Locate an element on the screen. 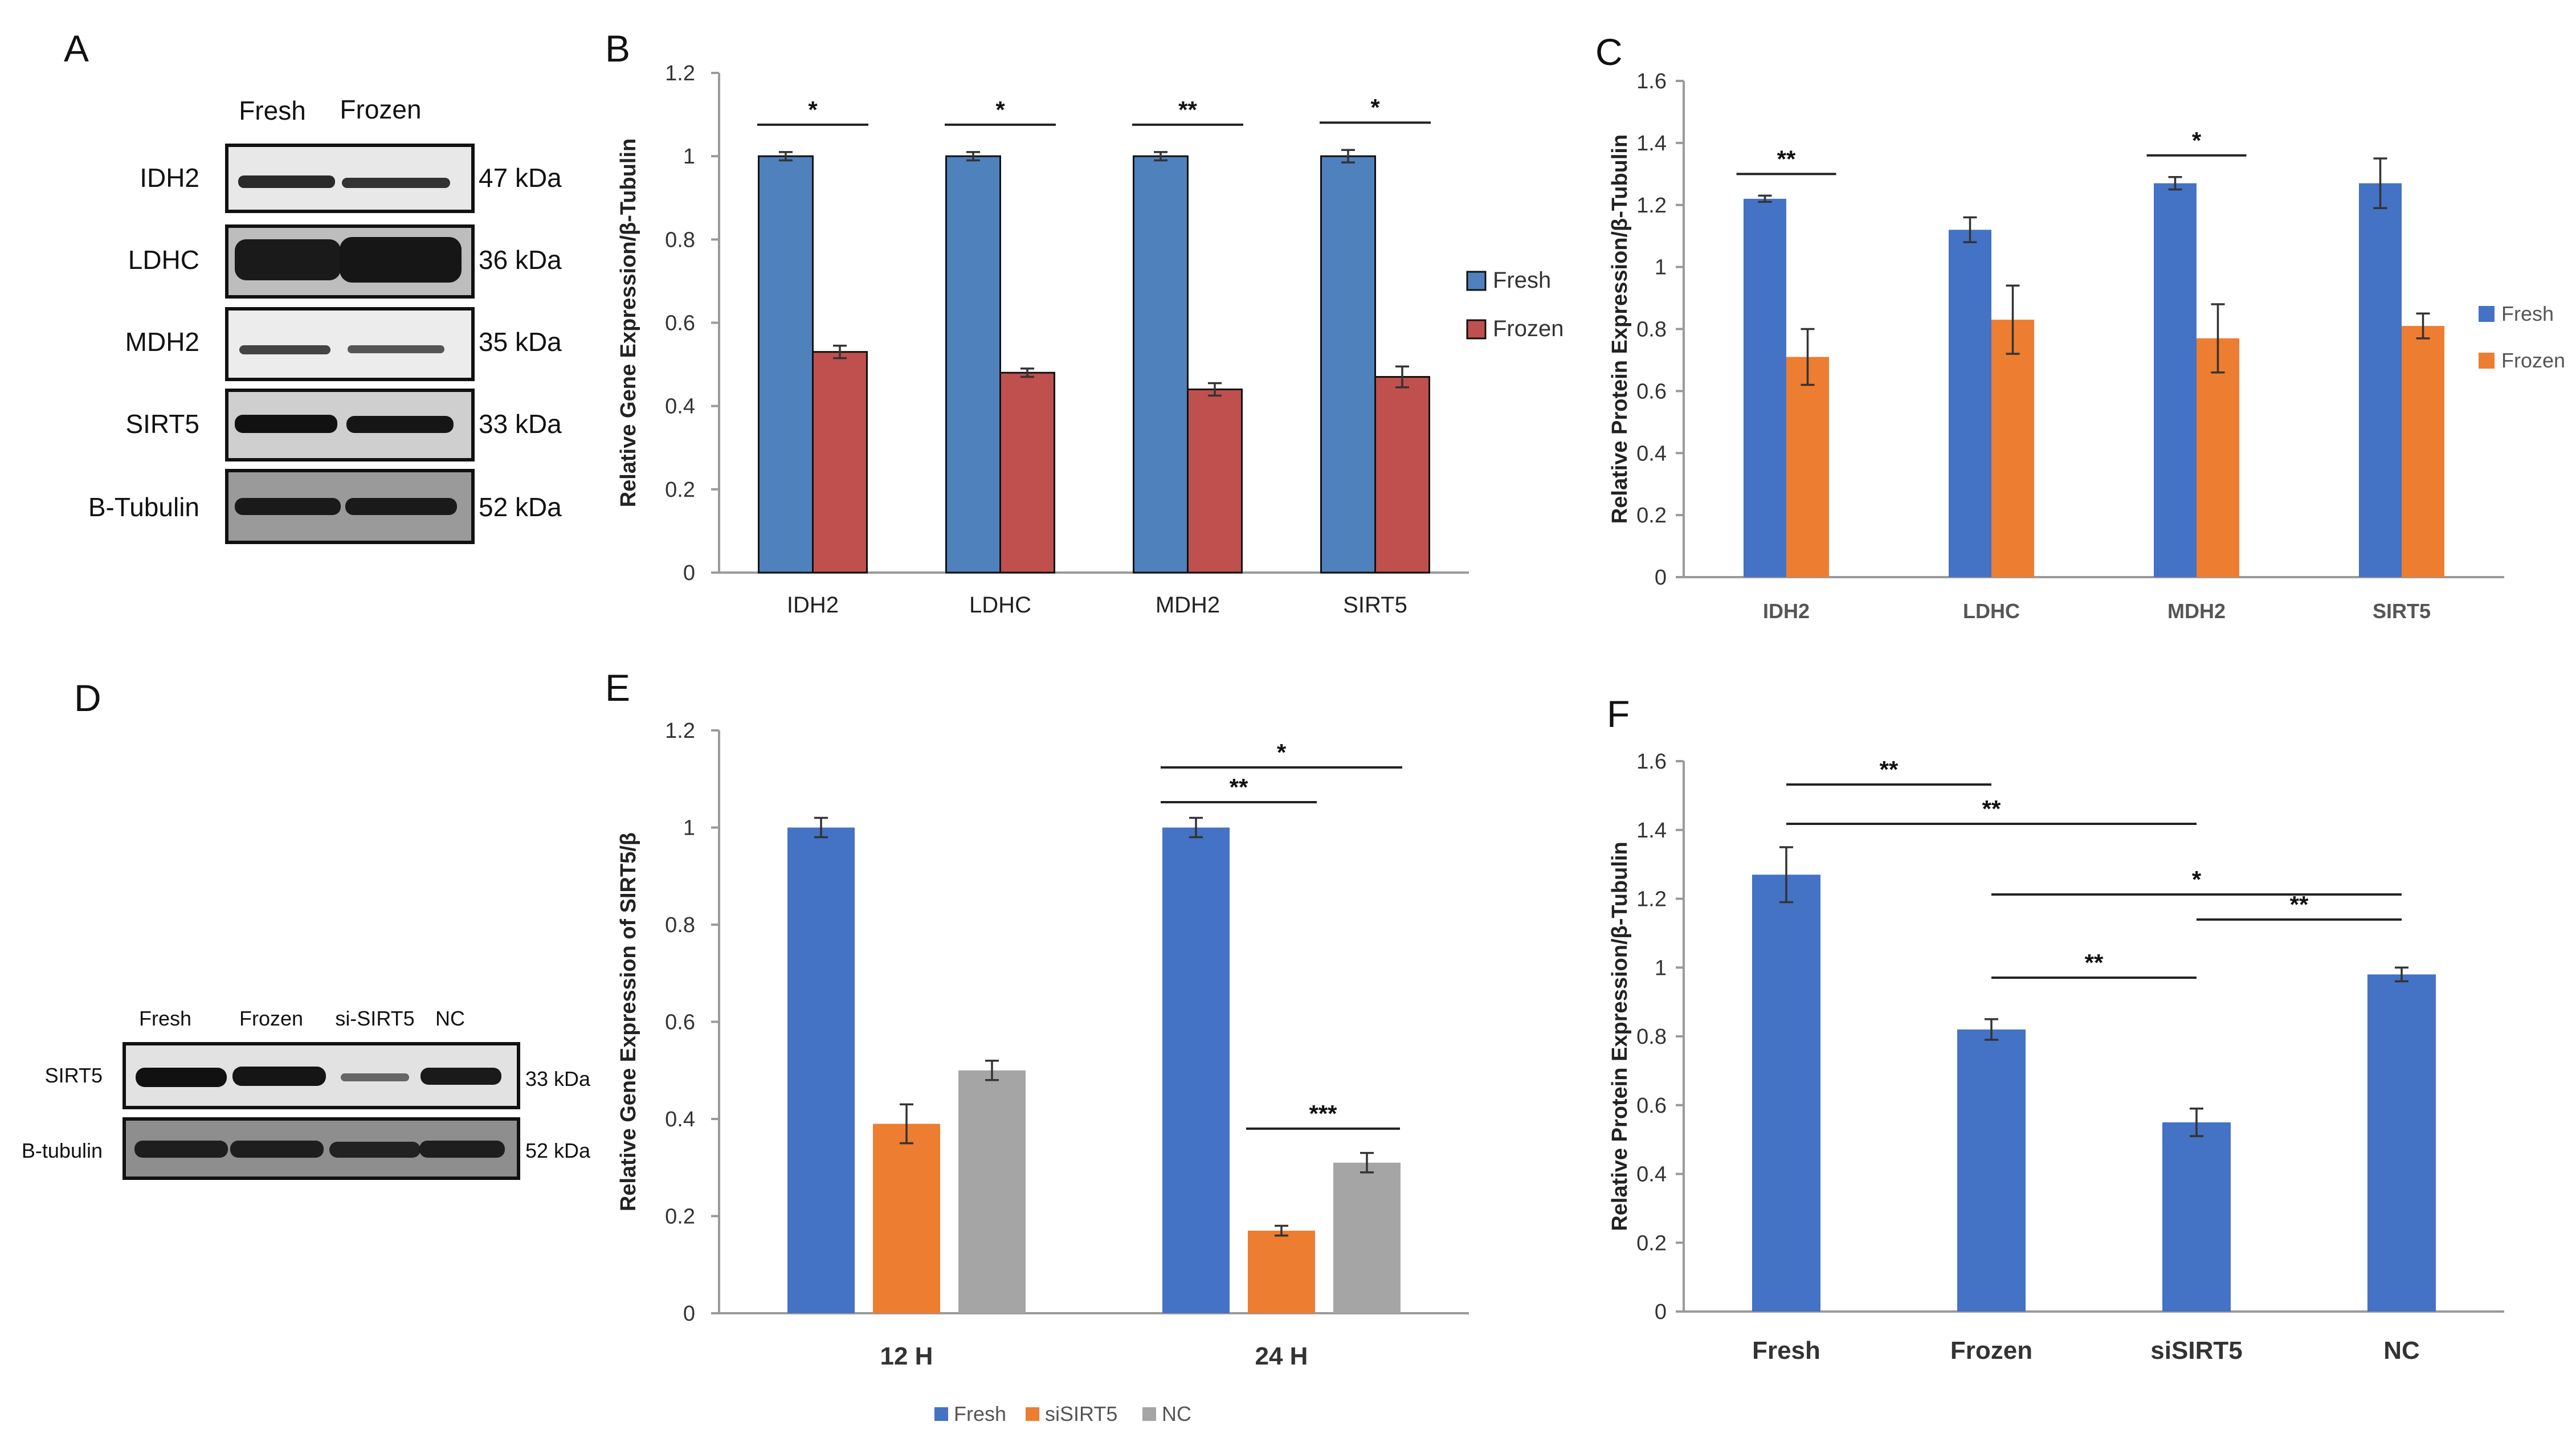  legend-label-fresh: Fresh is located at coordinates (1522, 280).